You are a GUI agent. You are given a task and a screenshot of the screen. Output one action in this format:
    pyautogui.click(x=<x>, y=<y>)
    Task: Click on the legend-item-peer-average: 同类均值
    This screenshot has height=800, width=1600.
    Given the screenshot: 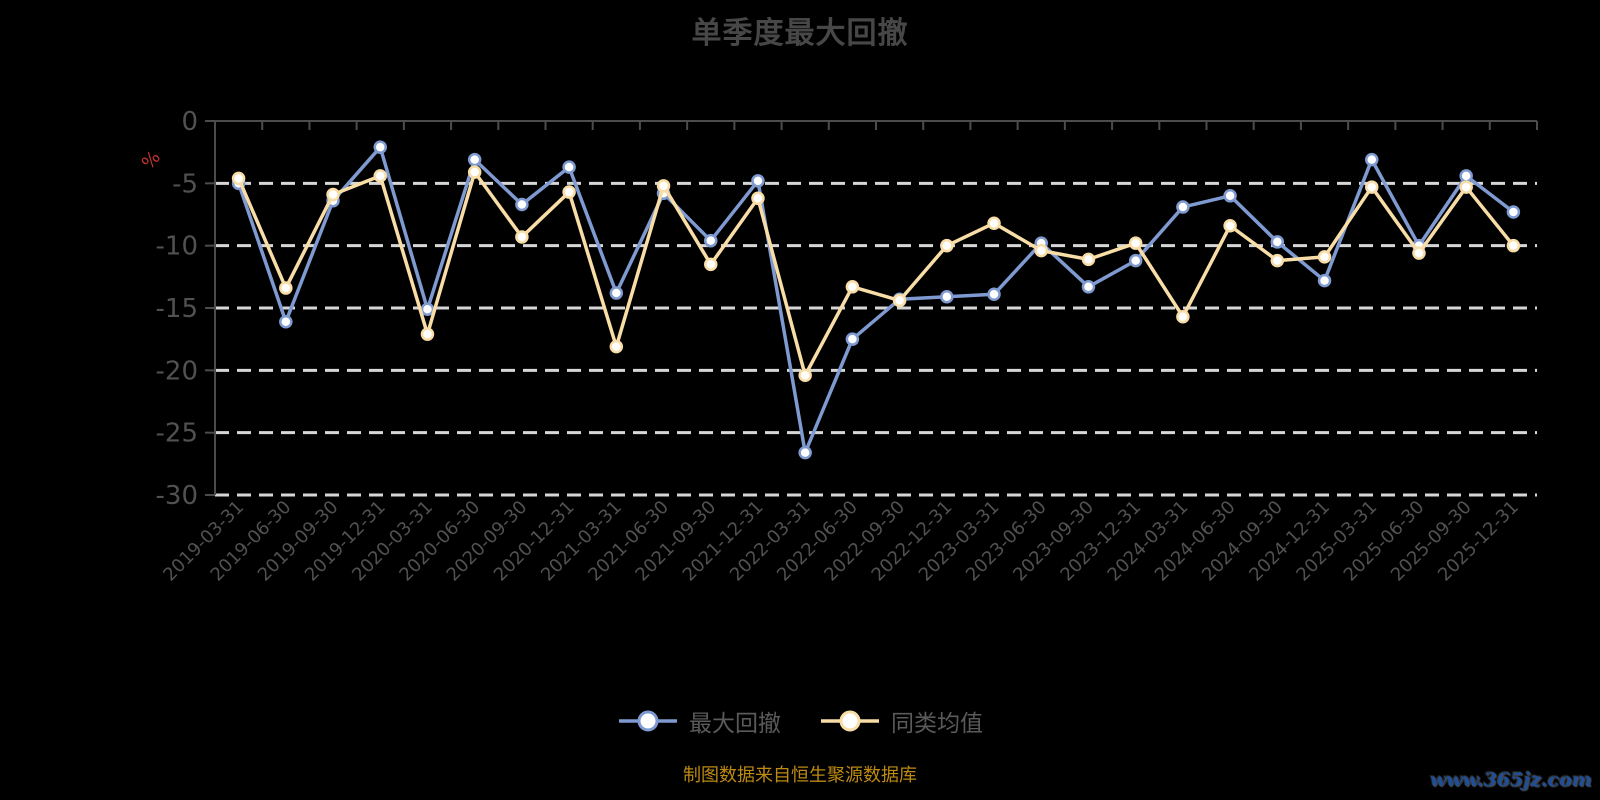 What is the action you would take?
    pyautogui.click(x=901, y=721)
    